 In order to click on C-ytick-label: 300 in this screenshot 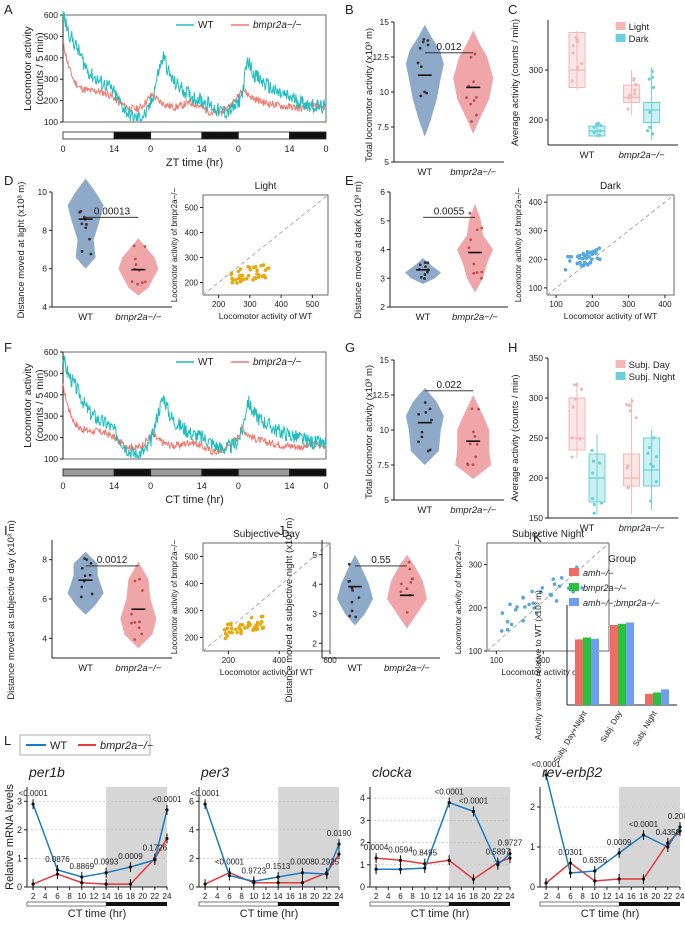, I will do `click(536, 70)`.